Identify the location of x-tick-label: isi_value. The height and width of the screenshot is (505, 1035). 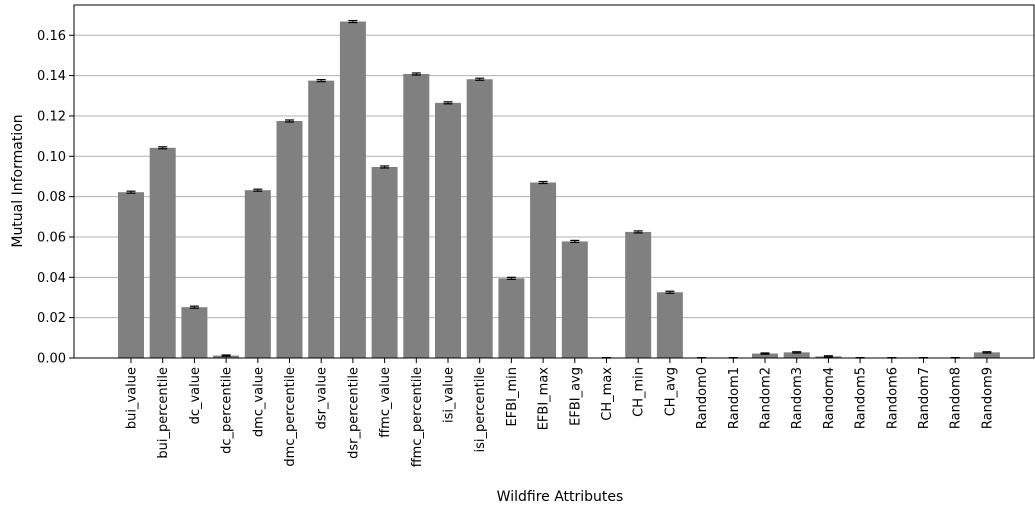
(449, 395).